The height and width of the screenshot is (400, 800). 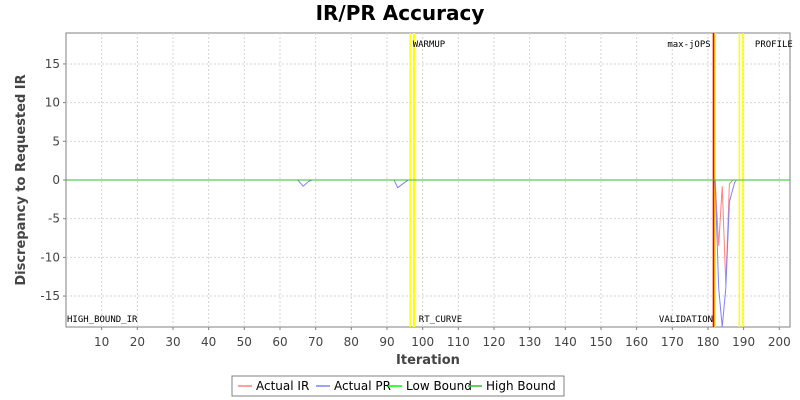 What do you see at coordinates (282, 386) in the screenshot?
I see `legend-label: Actual IR` at bounding box center [282, 386].